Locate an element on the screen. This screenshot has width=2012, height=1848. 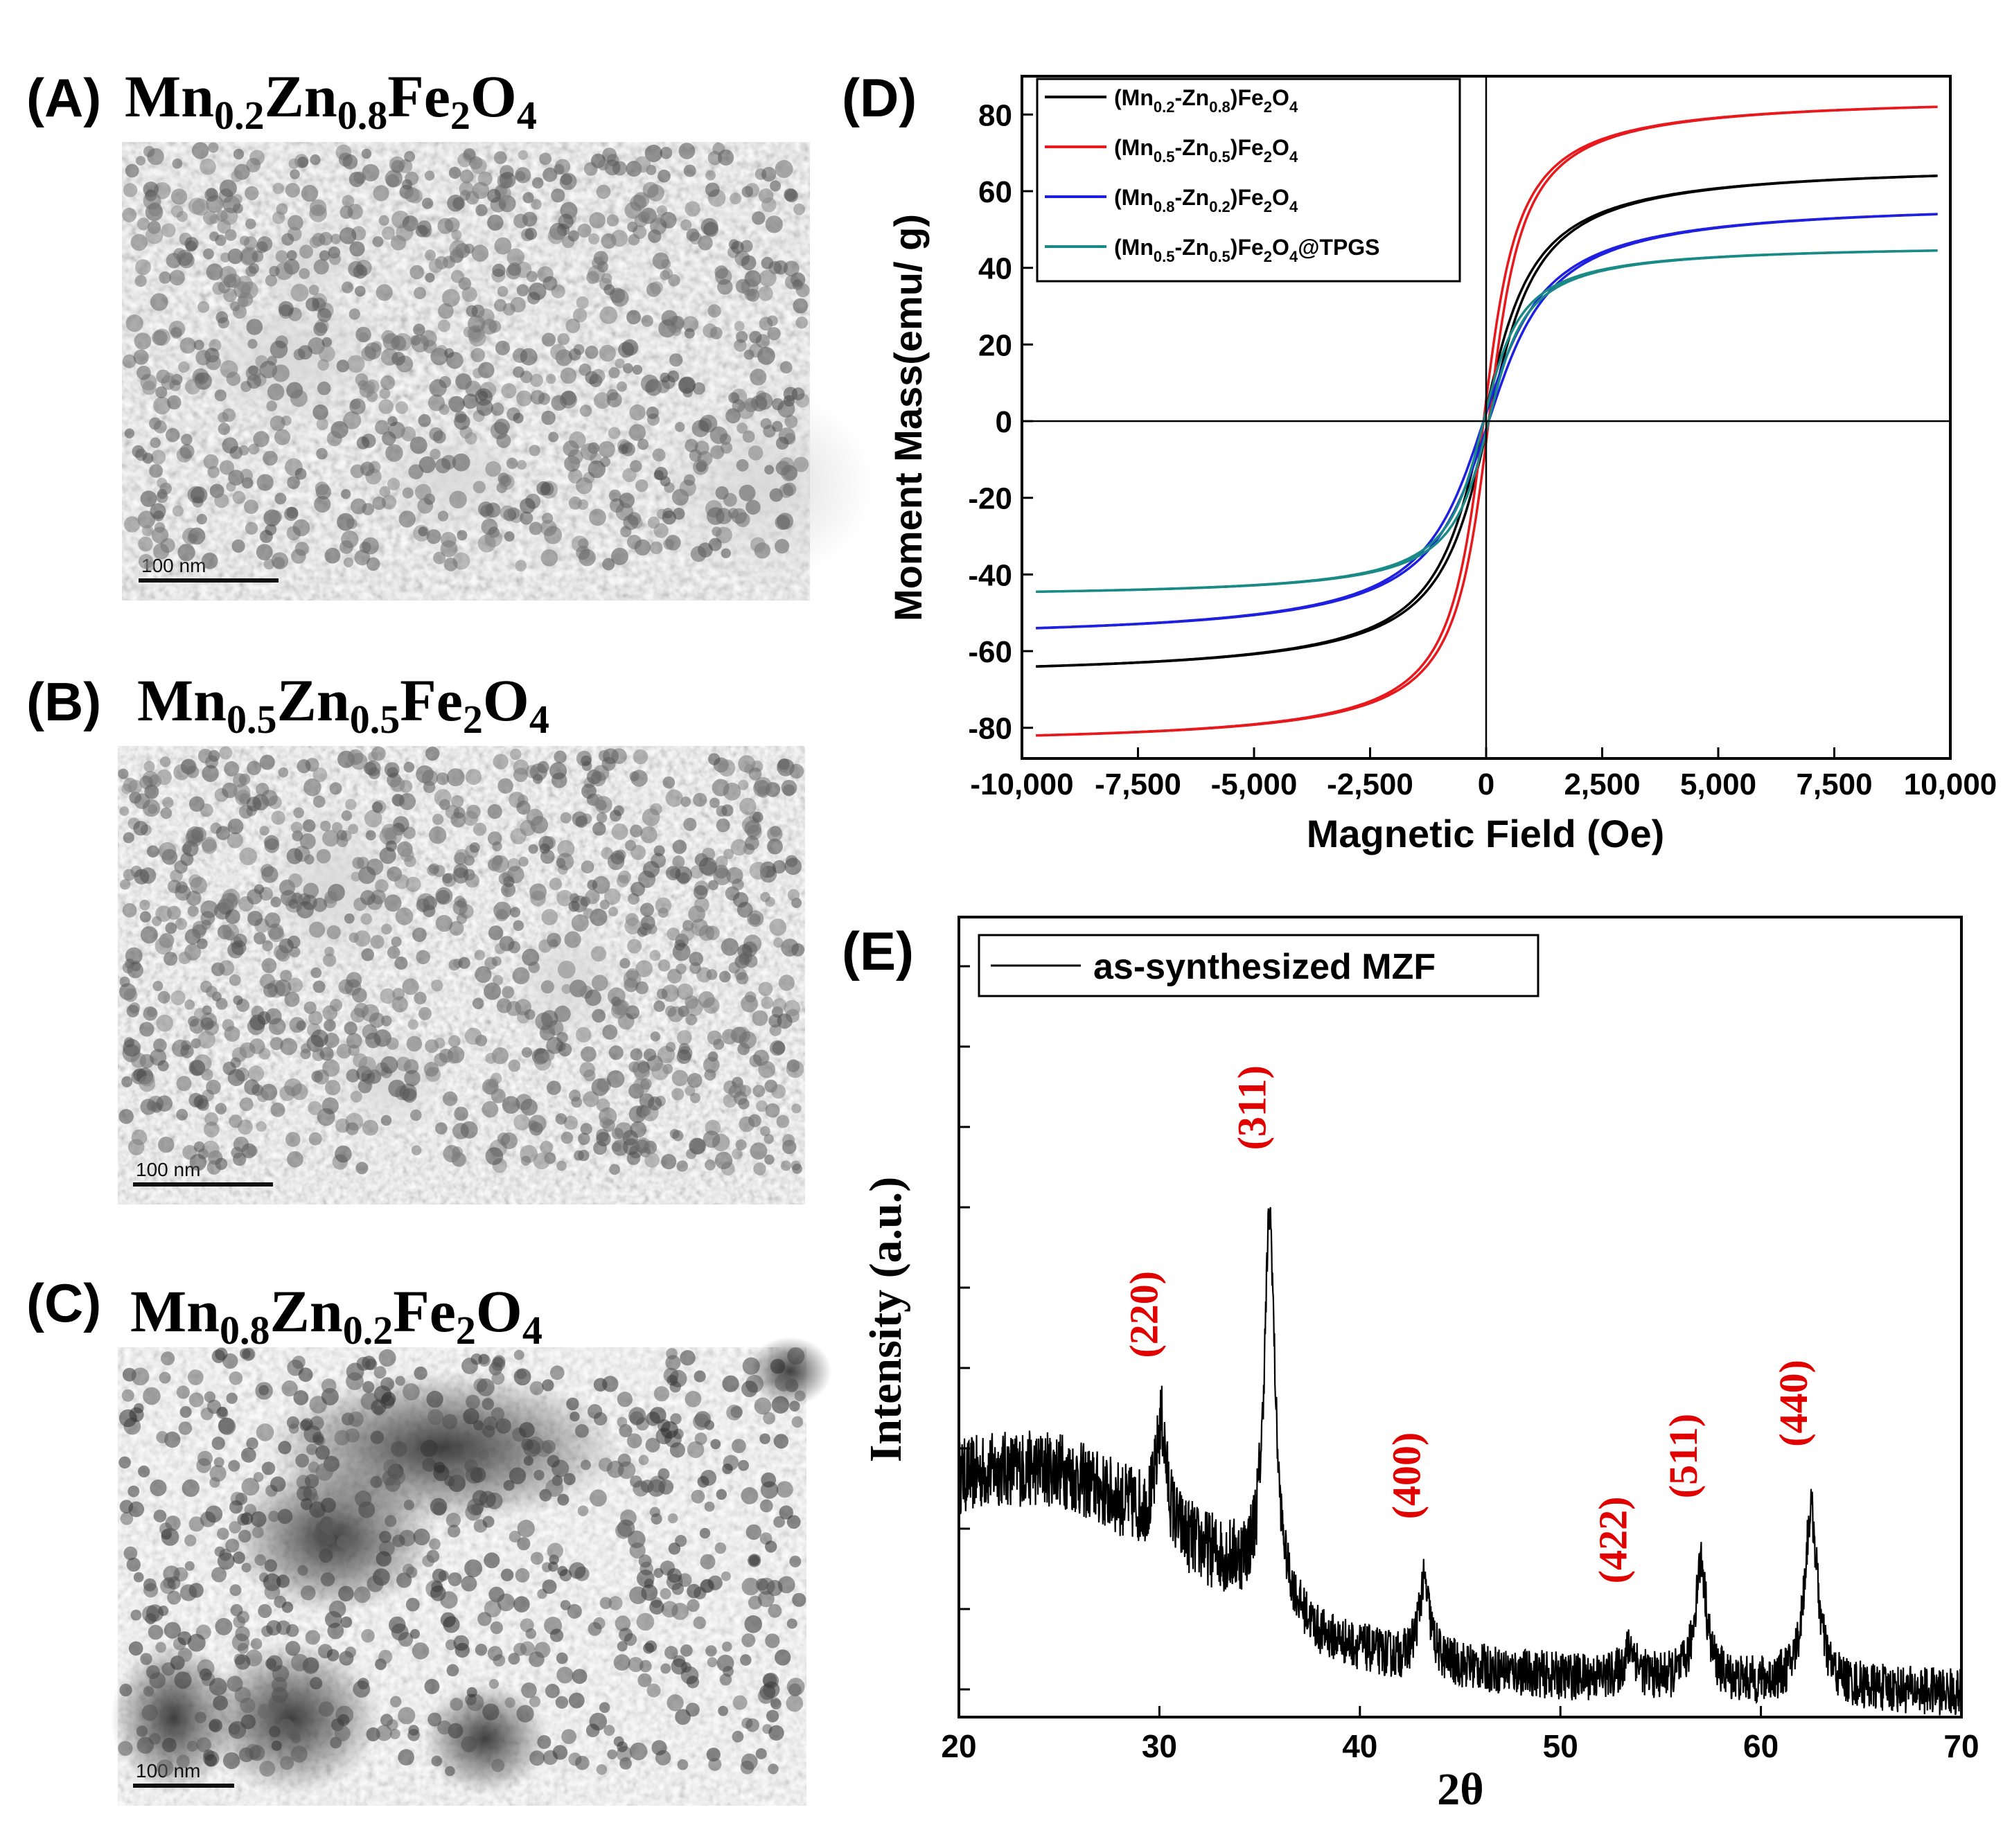
y-axis-title-e: Intensity (a.u.) is located at coordinates (886, 1320).